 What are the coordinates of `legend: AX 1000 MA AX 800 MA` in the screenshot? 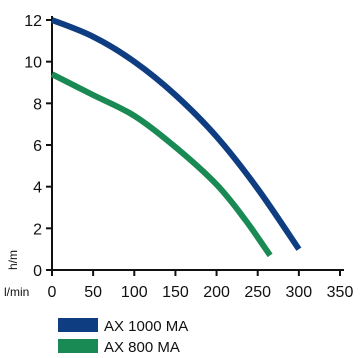 It's located at (123, 337).